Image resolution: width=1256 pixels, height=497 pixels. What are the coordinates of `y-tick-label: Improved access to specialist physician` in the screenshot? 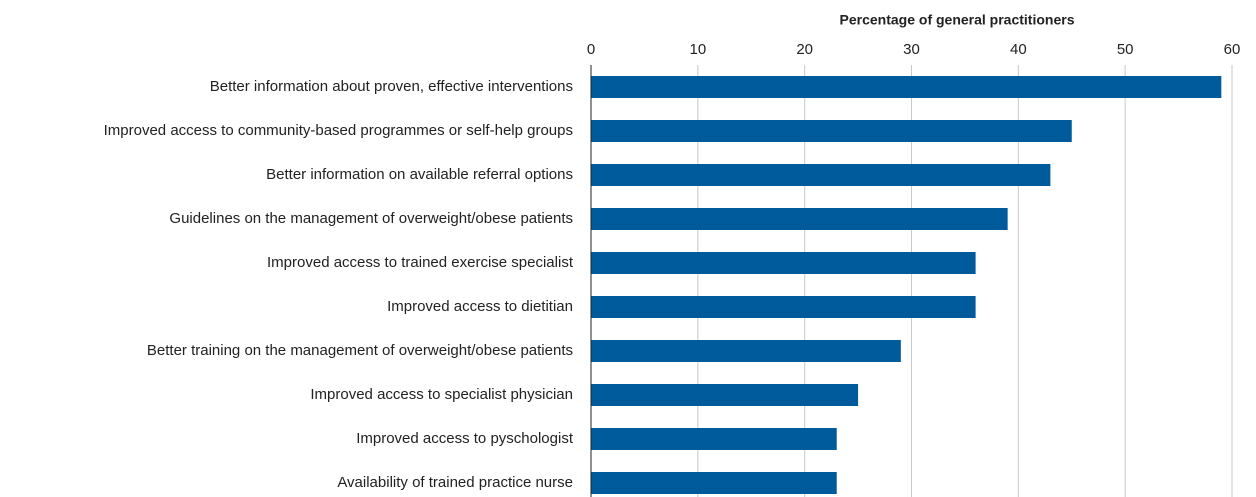 It's located at (441, 394).